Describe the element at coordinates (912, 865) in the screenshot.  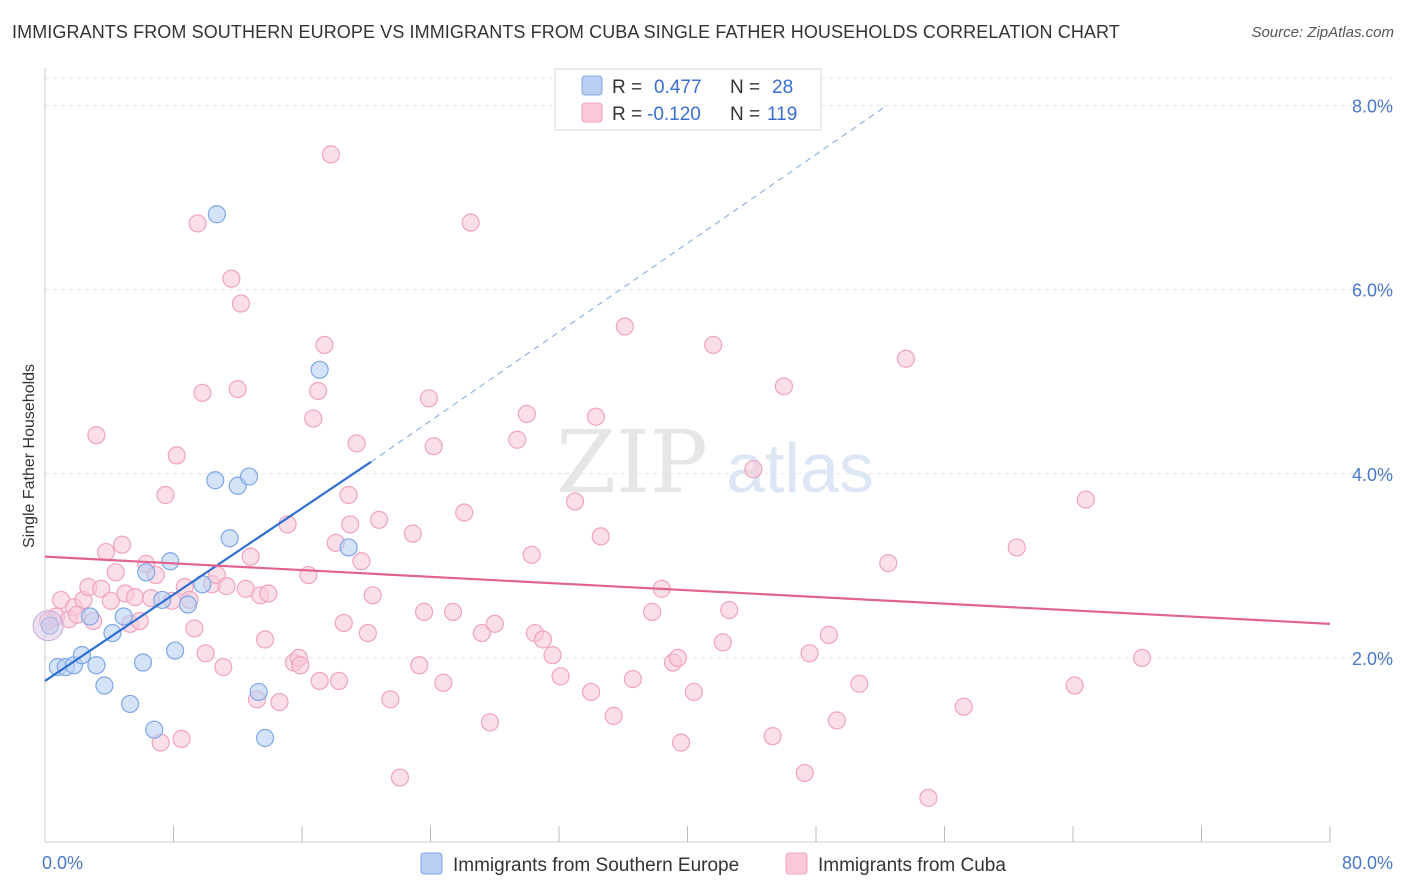
I see `bottom-legend-label-cuba: Immigrants from Cuba` at that location.